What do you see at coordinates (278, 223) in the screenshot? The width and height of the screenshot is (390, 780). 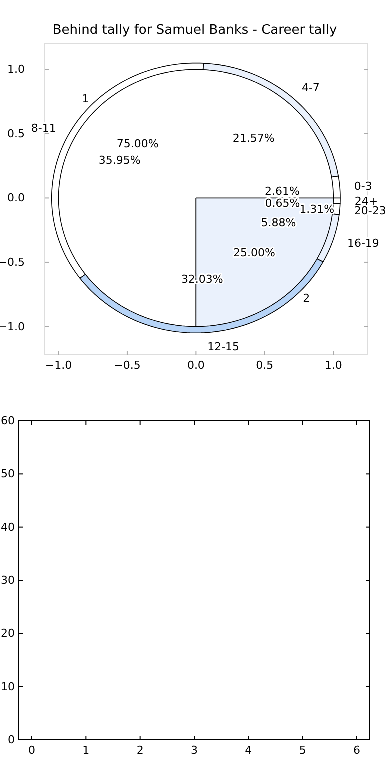 I see `data-label: 5.88%` at bounding box center [278, 223].